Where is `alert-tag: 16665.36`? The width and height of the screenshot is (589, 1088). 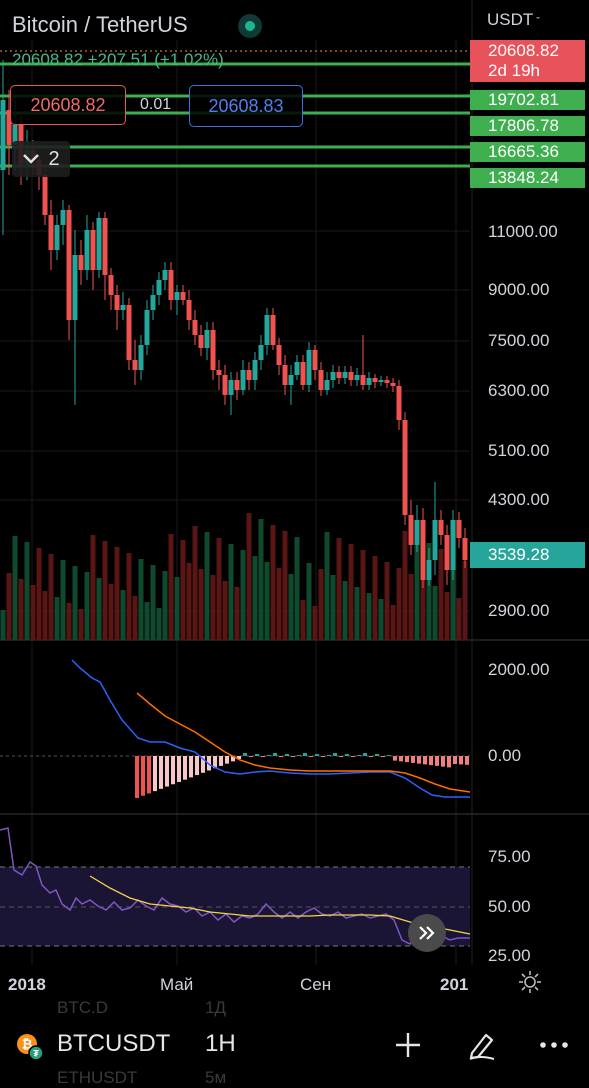
alert-tag: 16665.36 is located at coordinates (527, 152).